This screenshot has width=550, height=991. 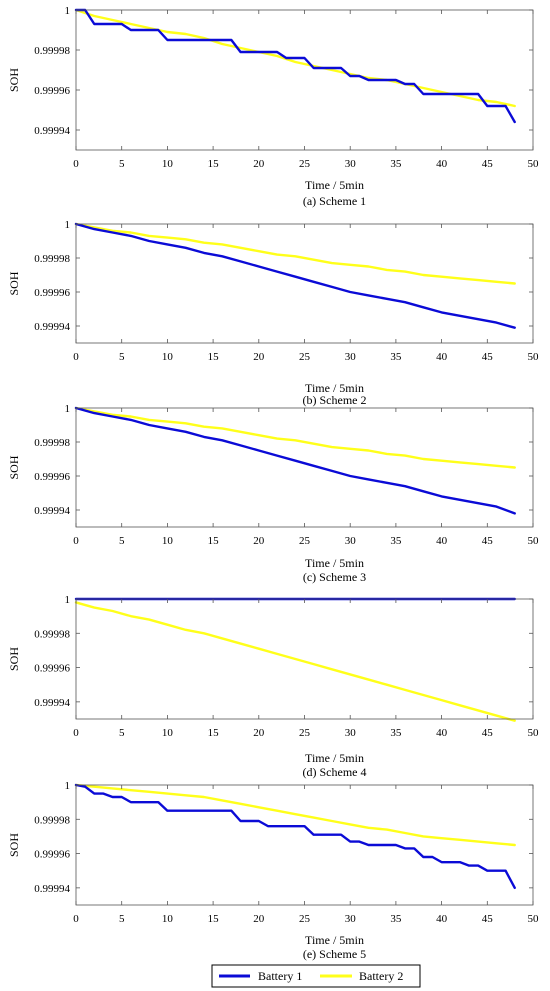 I want to click on panel-caption: (c) Scheme 3, so click(x=334, y=577).